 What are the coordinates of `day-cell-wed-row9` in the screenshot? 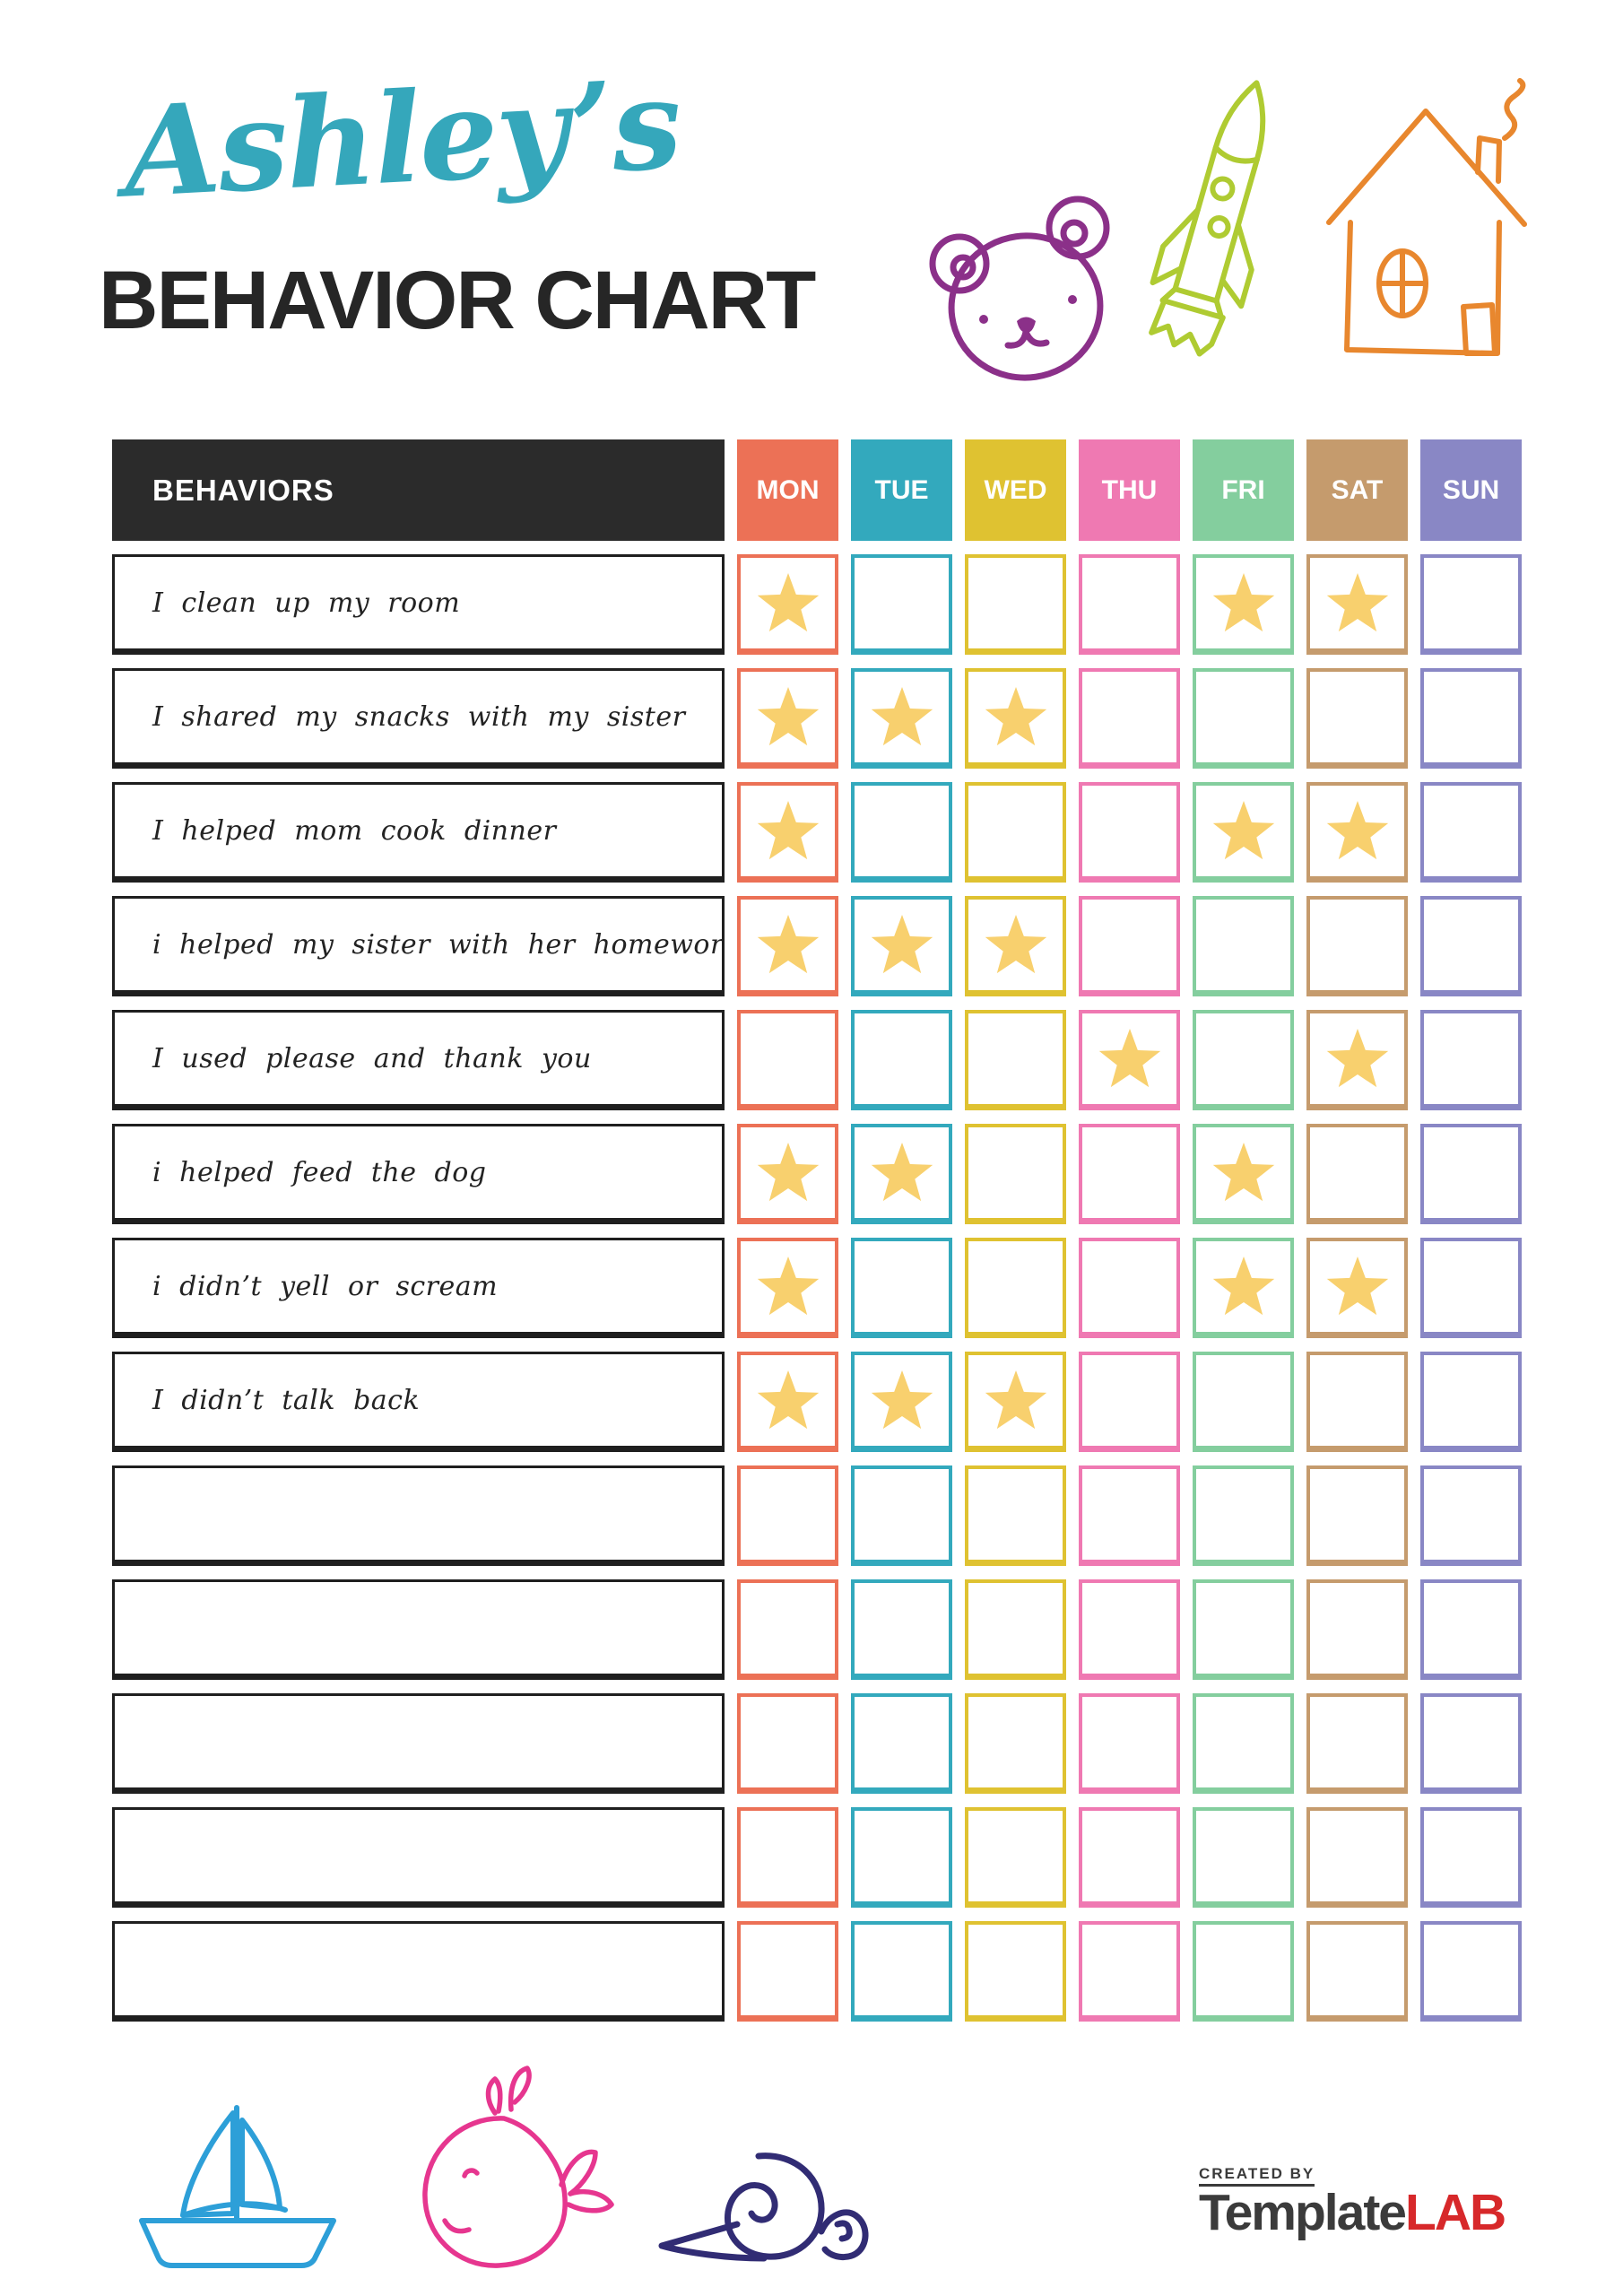 It's located at (1016, 1515).